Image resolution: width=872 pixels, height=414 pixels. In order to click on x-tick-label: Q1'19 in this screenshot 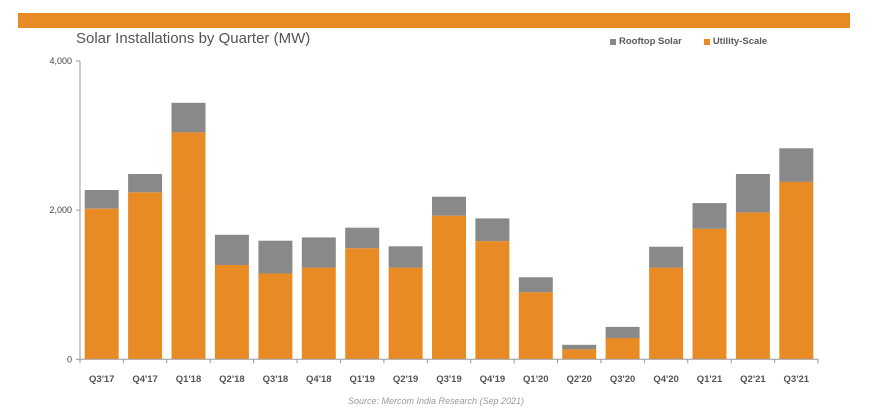, I will do `click(362, 379)`.